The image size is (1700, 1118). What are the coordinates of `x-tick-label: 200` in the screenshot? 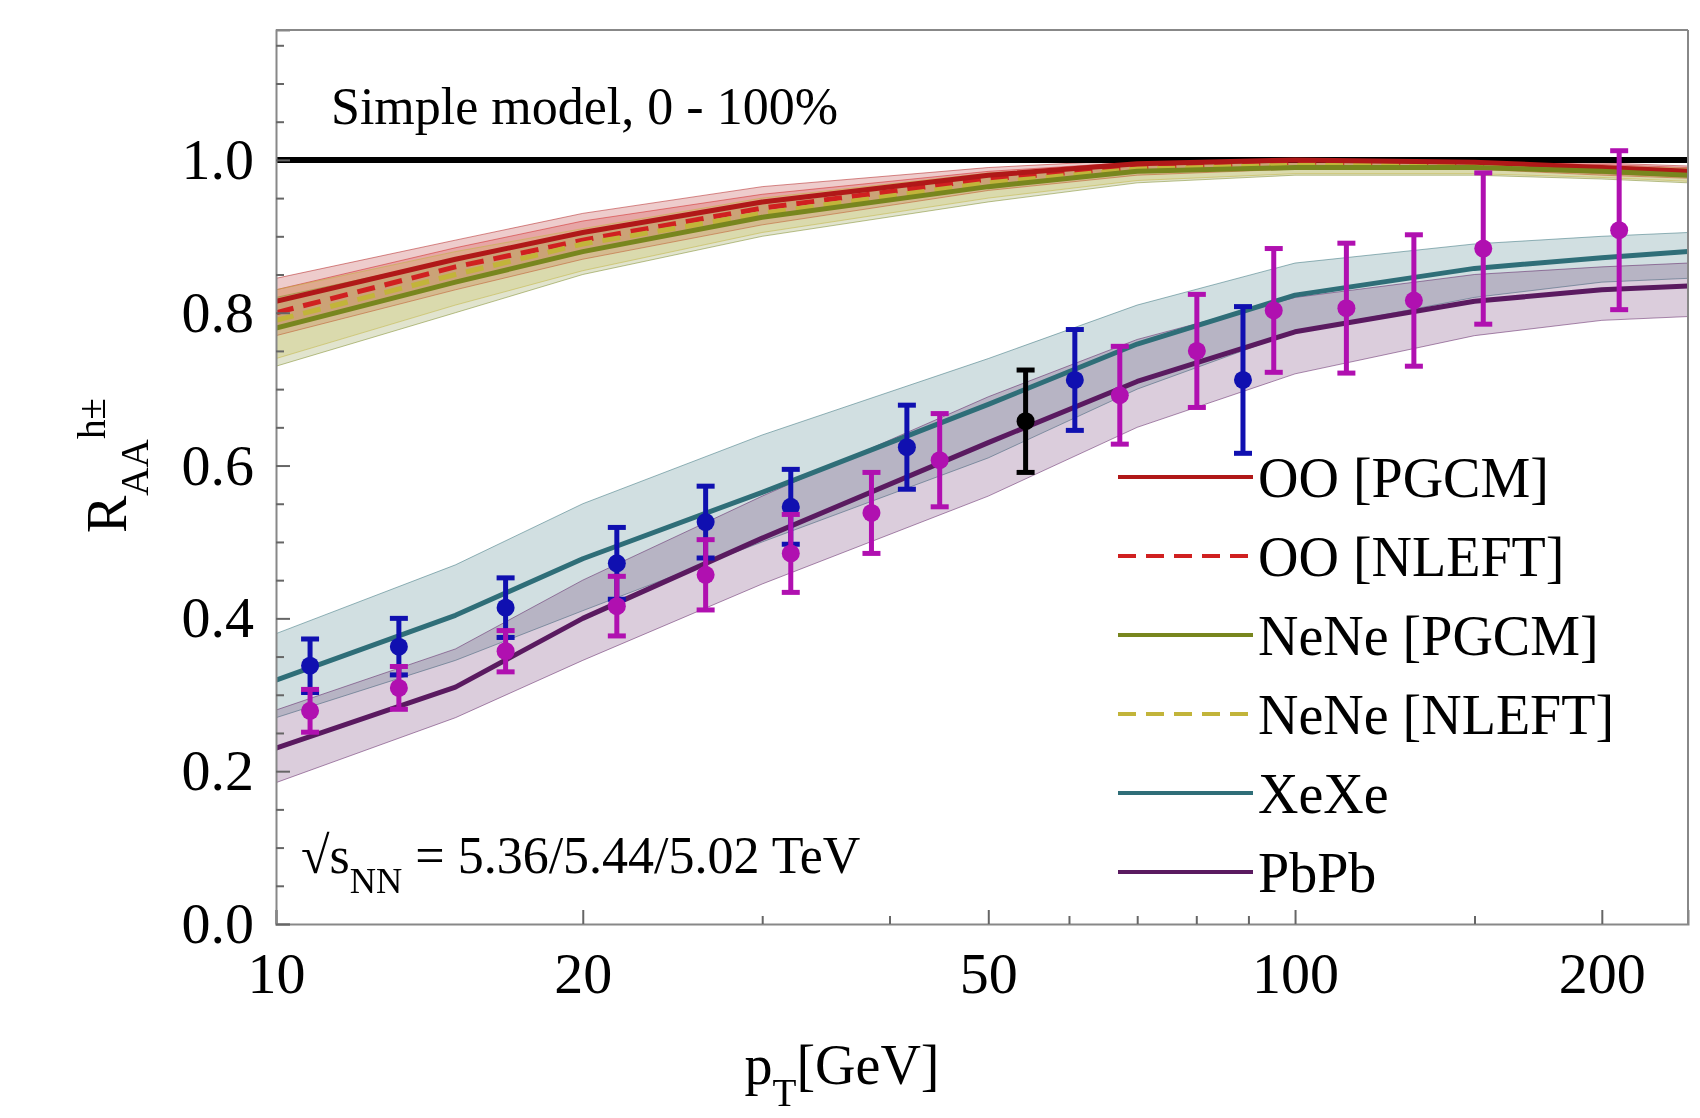 It's located at (1602, 974).